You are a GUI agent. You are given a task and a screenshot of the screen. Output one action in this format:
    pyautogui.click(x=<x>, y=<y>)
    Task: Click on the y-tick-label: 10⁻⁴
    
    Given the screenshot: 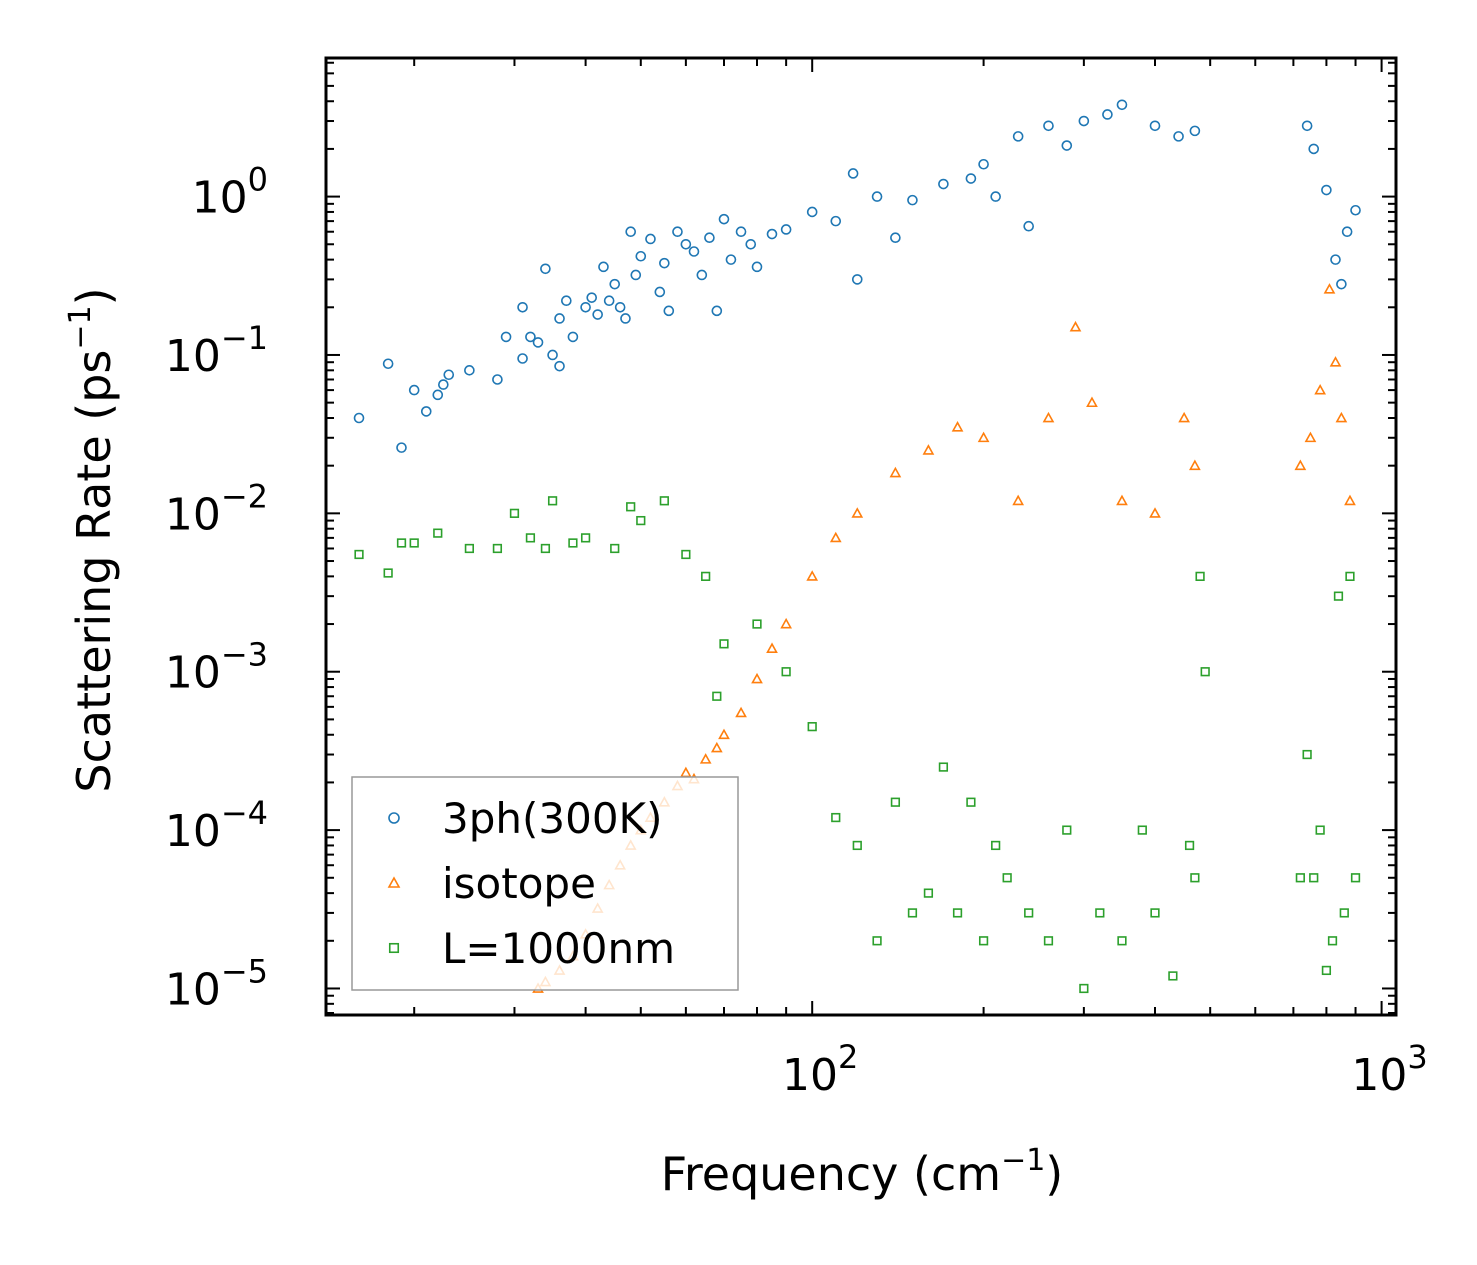 What is the action you would take?
    pyautogui.click(x=216, y=825)
    